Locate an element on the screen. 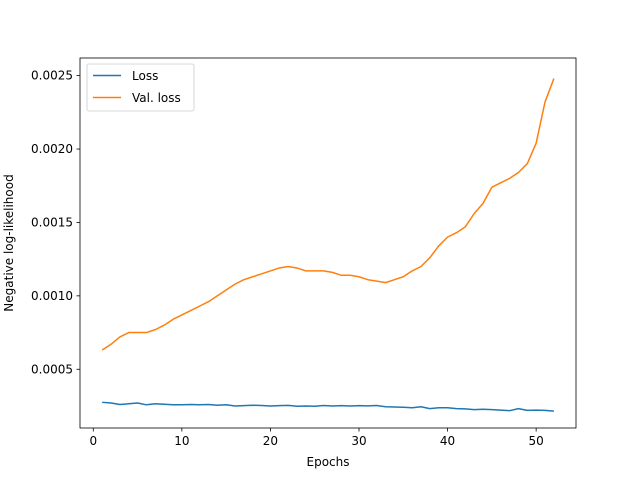 The image size is (640, 480). y-tick-label: 0.0020 is located at coordinates (52, 149).